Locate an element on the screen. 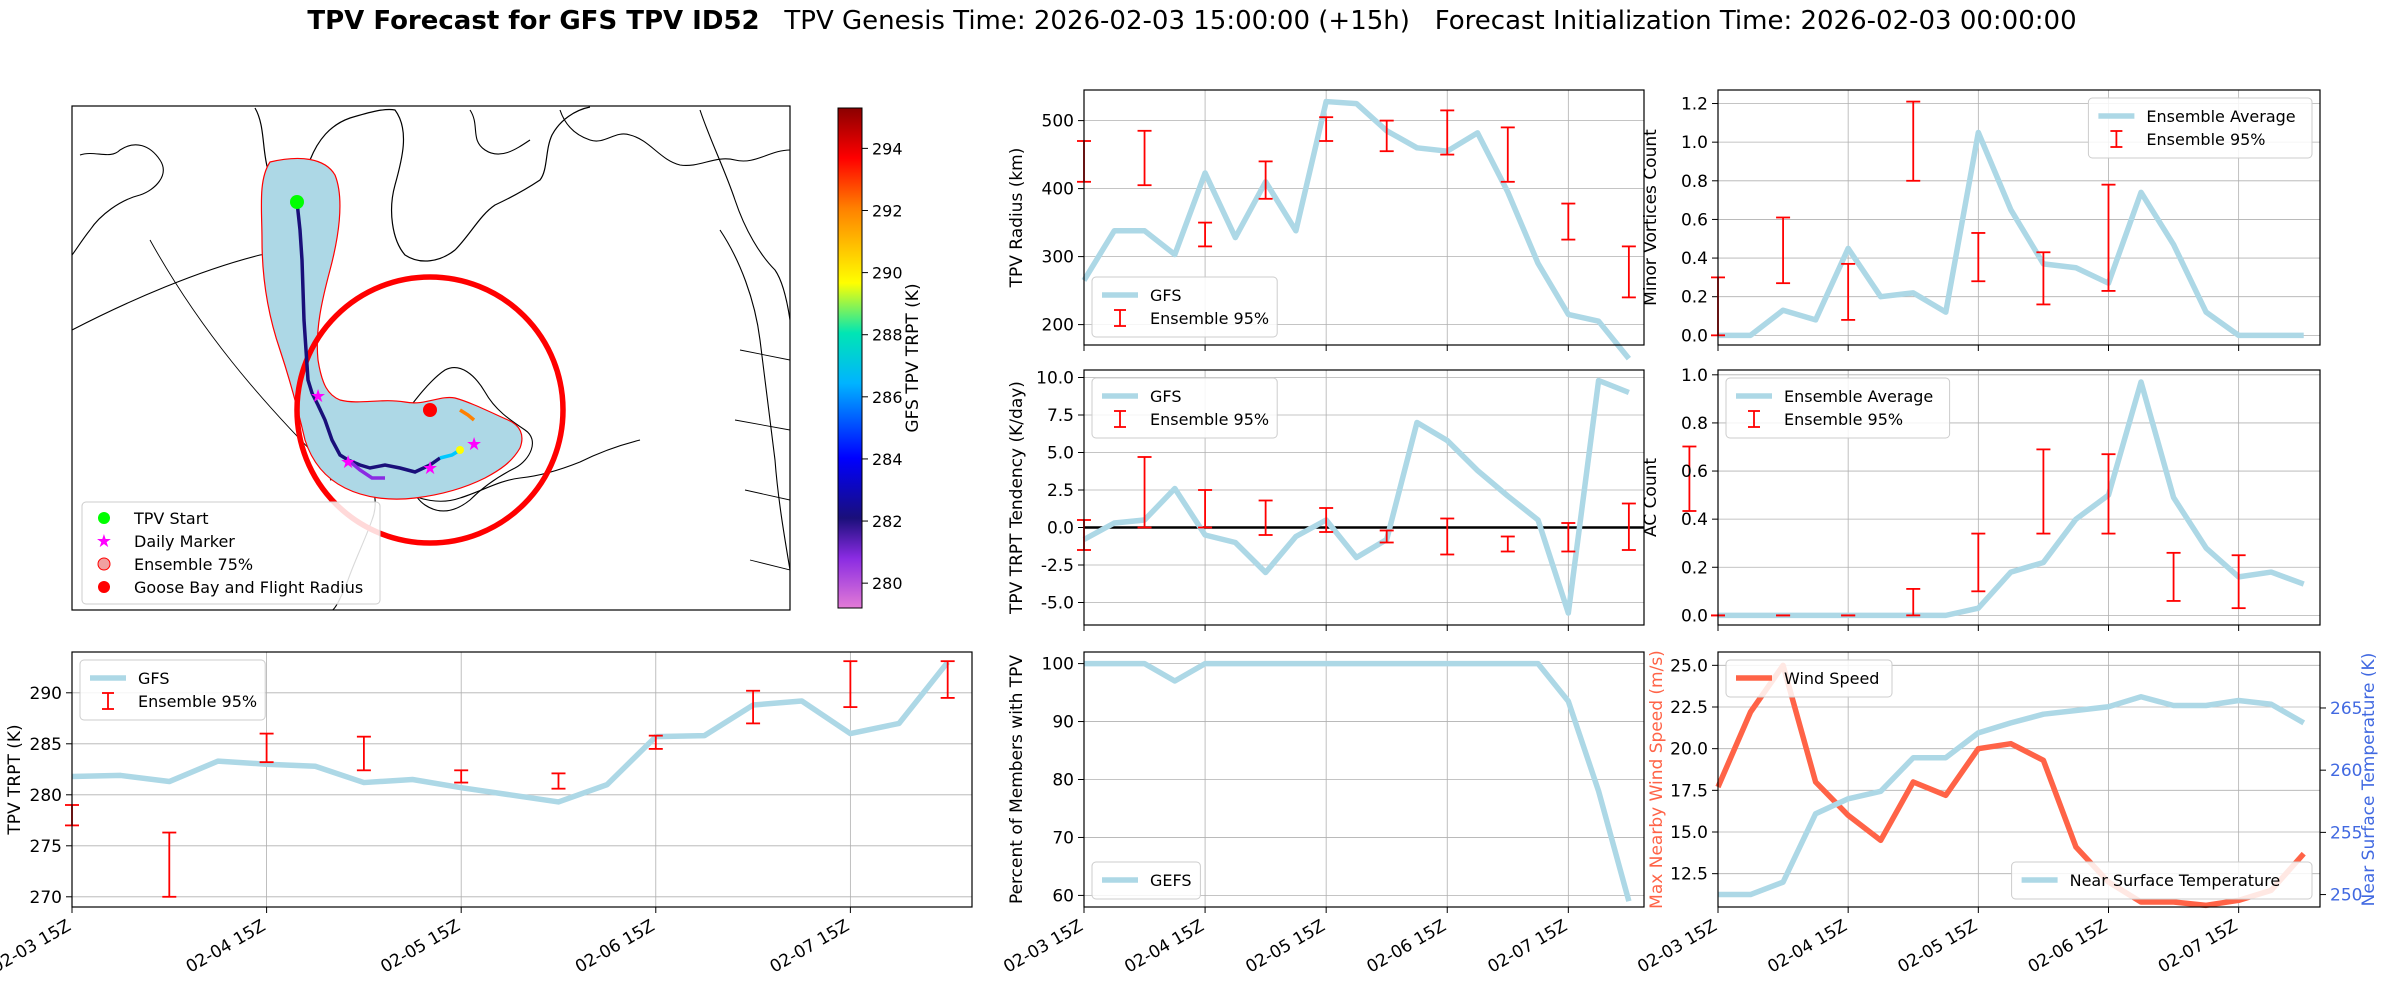 The image size is (2384, 982). y-tick-label: 300 is located at coordinates (1058, 258).